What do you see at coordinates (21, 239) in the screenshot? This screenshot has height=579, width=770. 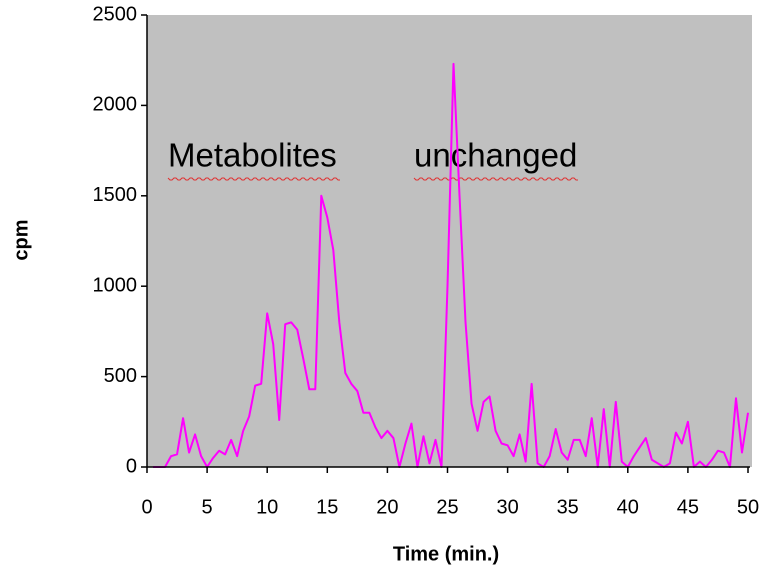 I see `y-axis-title: cpm` at bounding box center [21, 239].